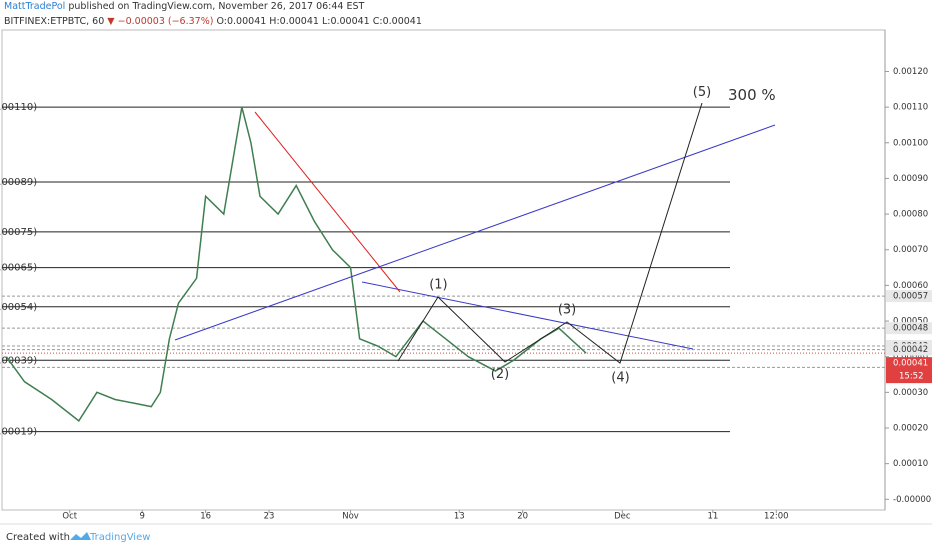 Image resolution: width=932 pixels, height=550 pixels. I want to click on price-tag: 0.00042, so click(910, 350).